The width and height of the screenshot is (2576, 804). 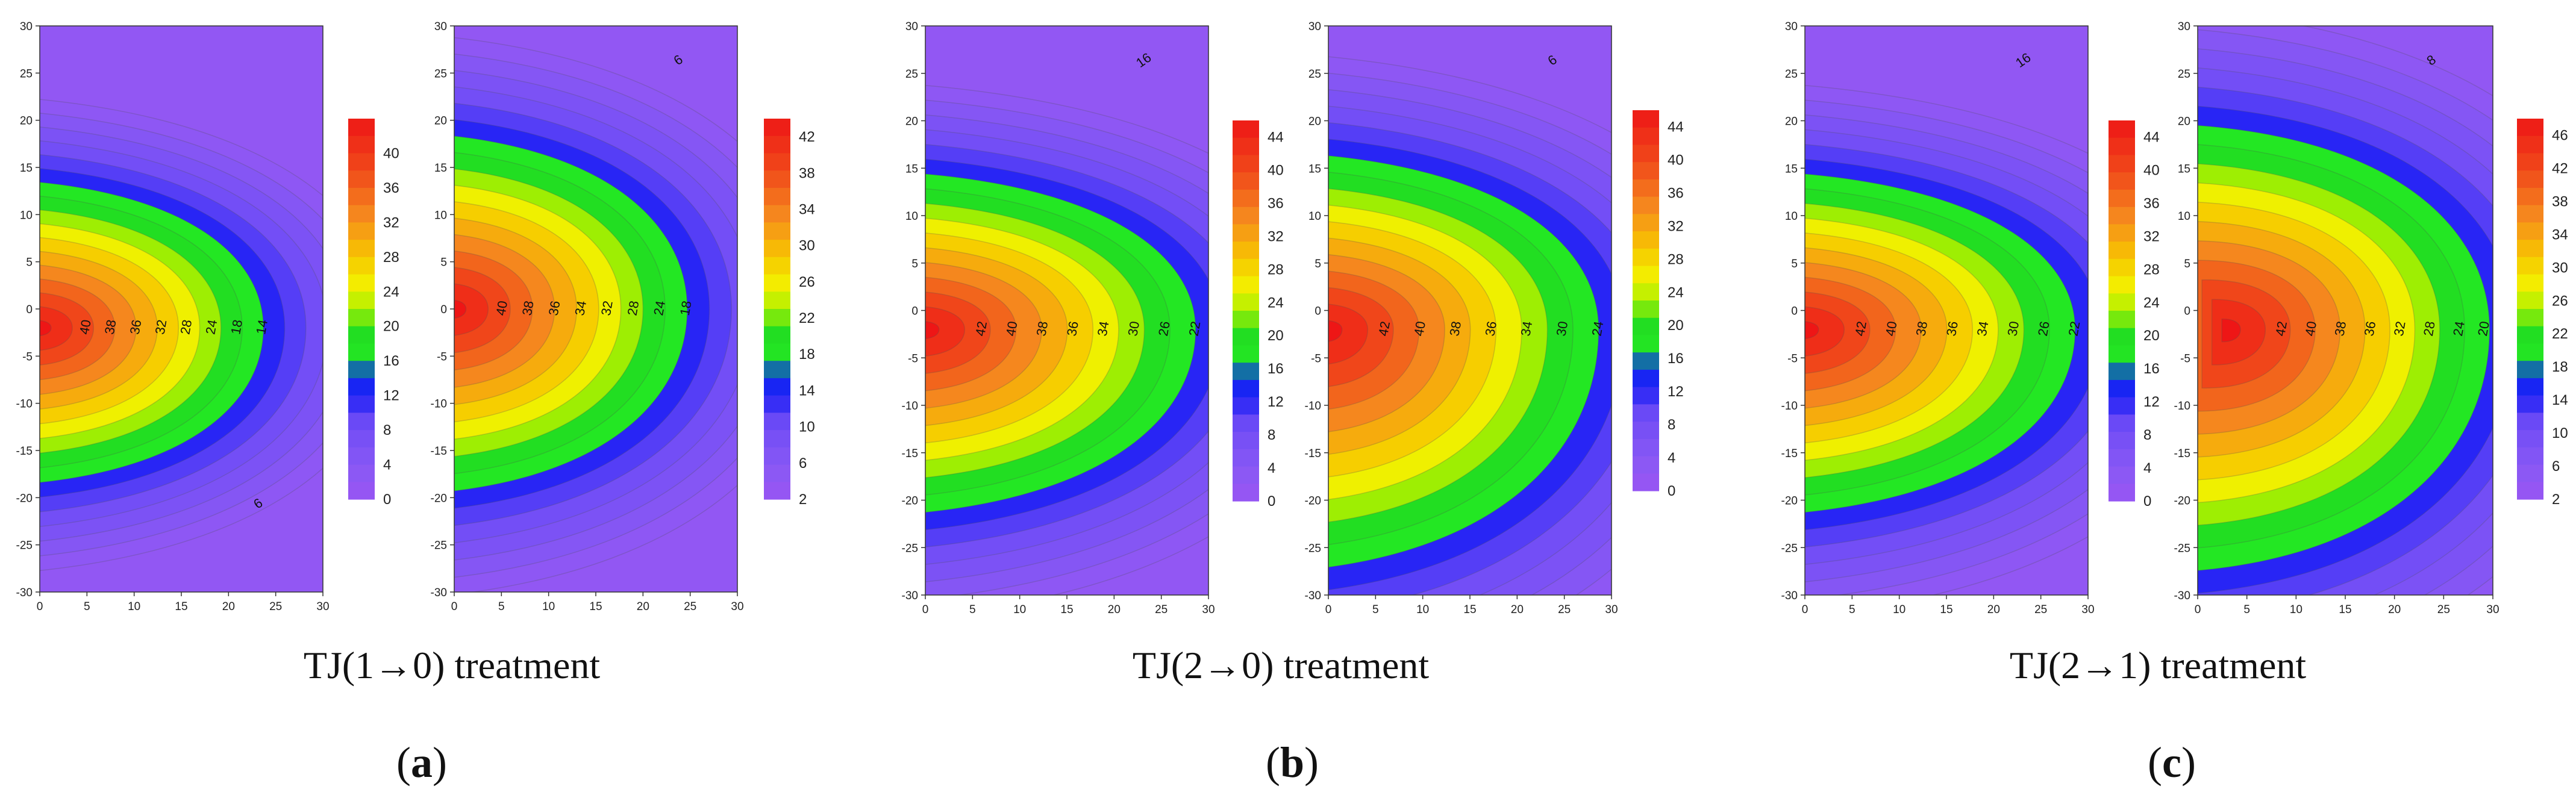 What do you see at coordinates (2484, 328) in the screenshot?
I see `contour-label: 20` at bounding box center [2484, 328].